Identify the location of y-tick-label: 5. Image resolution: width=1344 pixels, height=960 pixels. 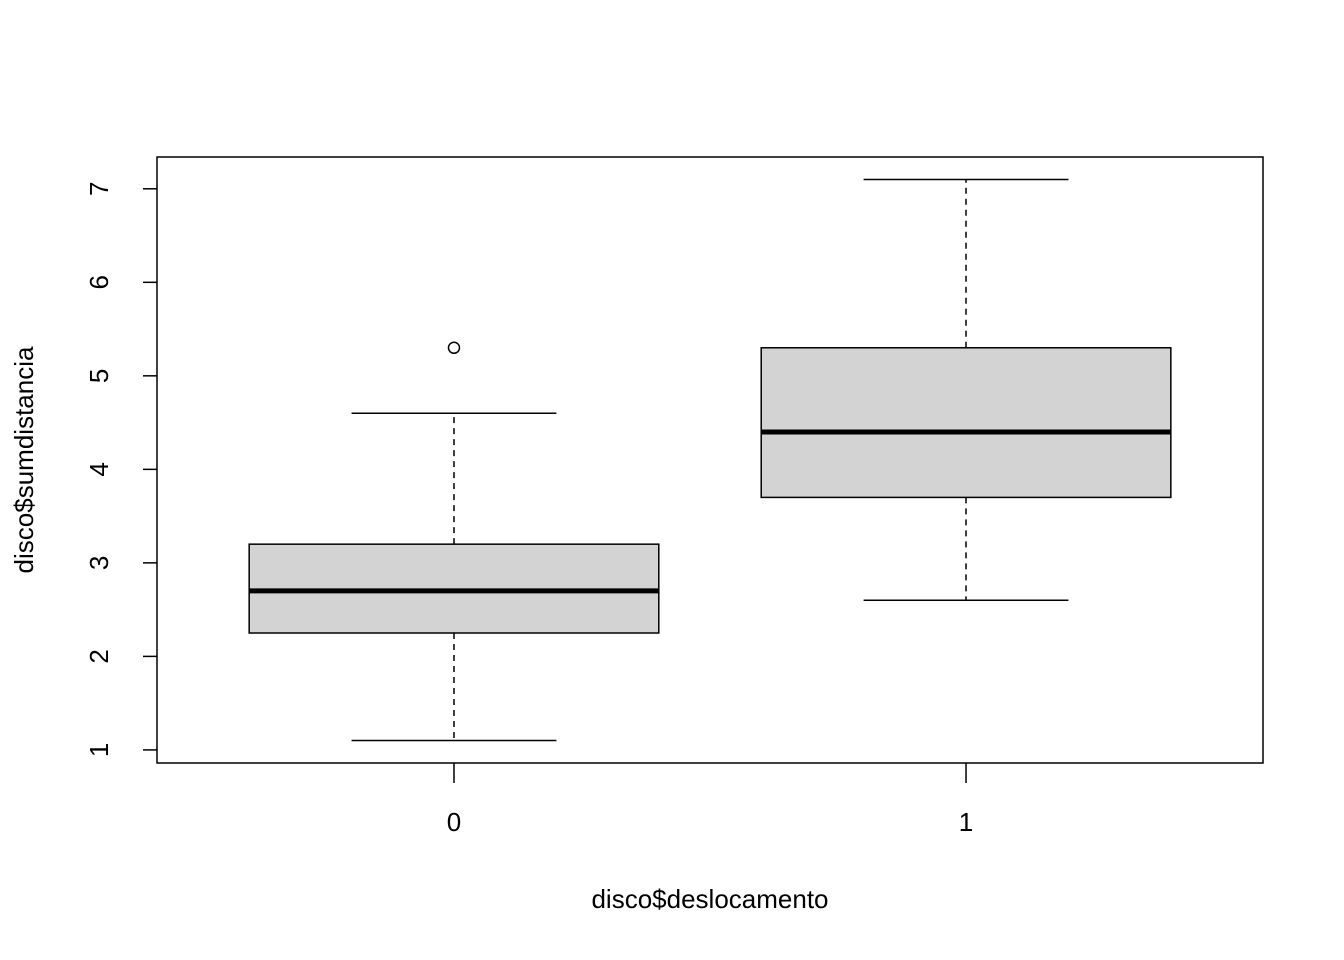
(99, 376).